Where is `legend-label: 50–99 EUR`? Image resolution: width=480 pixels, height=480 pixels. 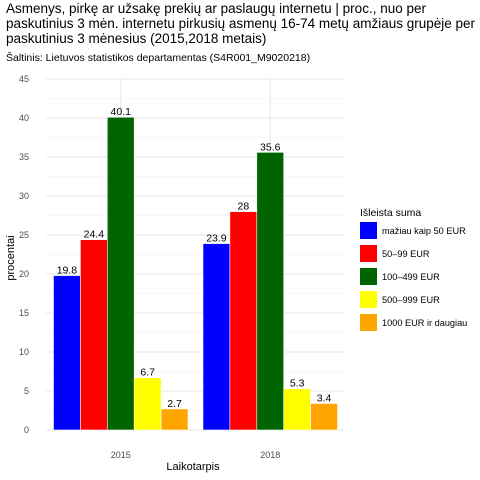 legend-label: 50–99 EUR is located at coordinates (406, 254).